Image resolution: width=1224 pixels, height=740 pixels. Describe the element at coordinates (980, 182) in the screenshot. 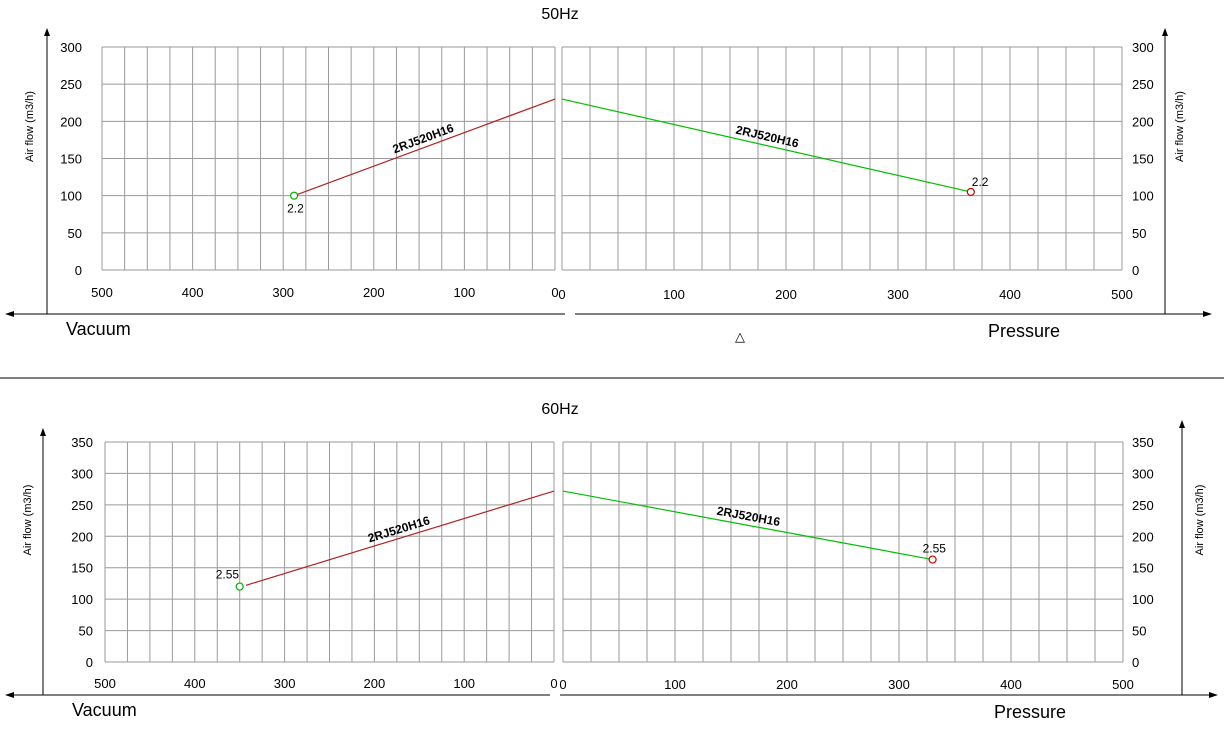

I see `operating-point-label-pressure: 2.2` at that location.